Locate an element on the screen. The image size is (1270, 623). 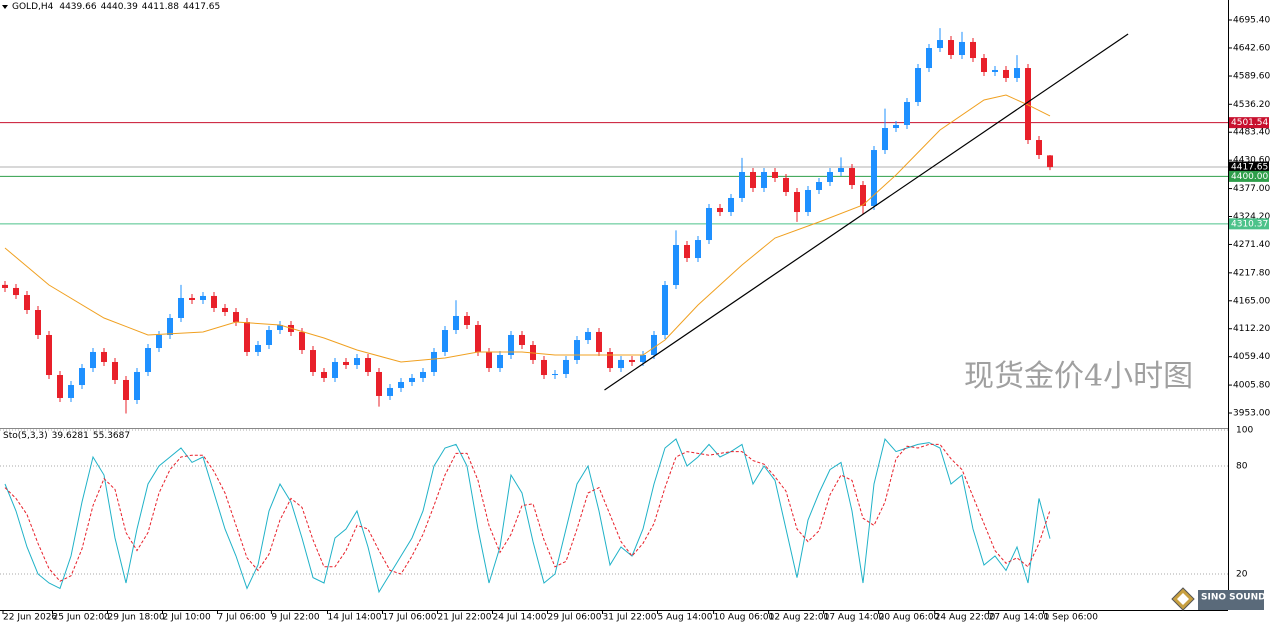
x-tick-label: 5 Aug 14:00 is located at coordinates (685, 618).